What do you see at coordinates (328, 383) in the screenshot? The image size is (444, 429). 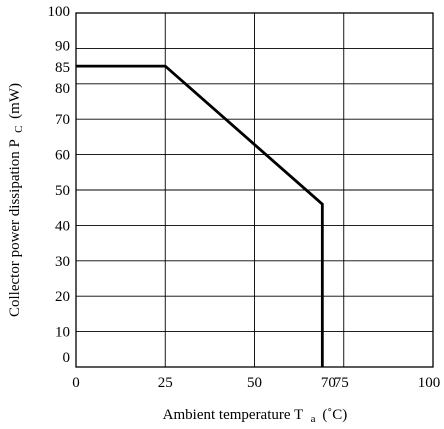 I see `x-tick-label-70: 70` at bounding box center [328, 383].